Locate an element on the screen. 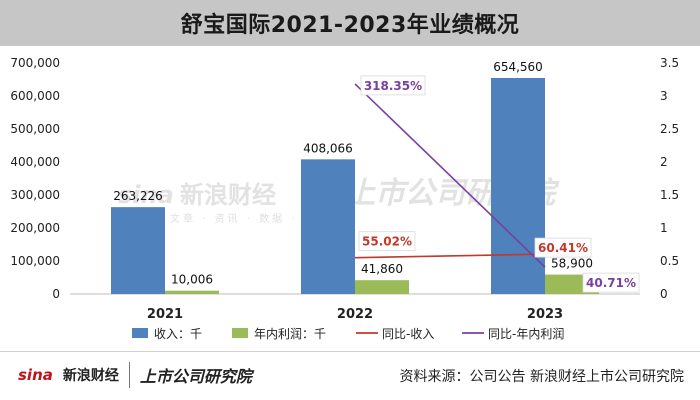 Image resolution: width=700 pixels, height=400 pixels. footer-logo-divider is located at coordinates (129, 375).